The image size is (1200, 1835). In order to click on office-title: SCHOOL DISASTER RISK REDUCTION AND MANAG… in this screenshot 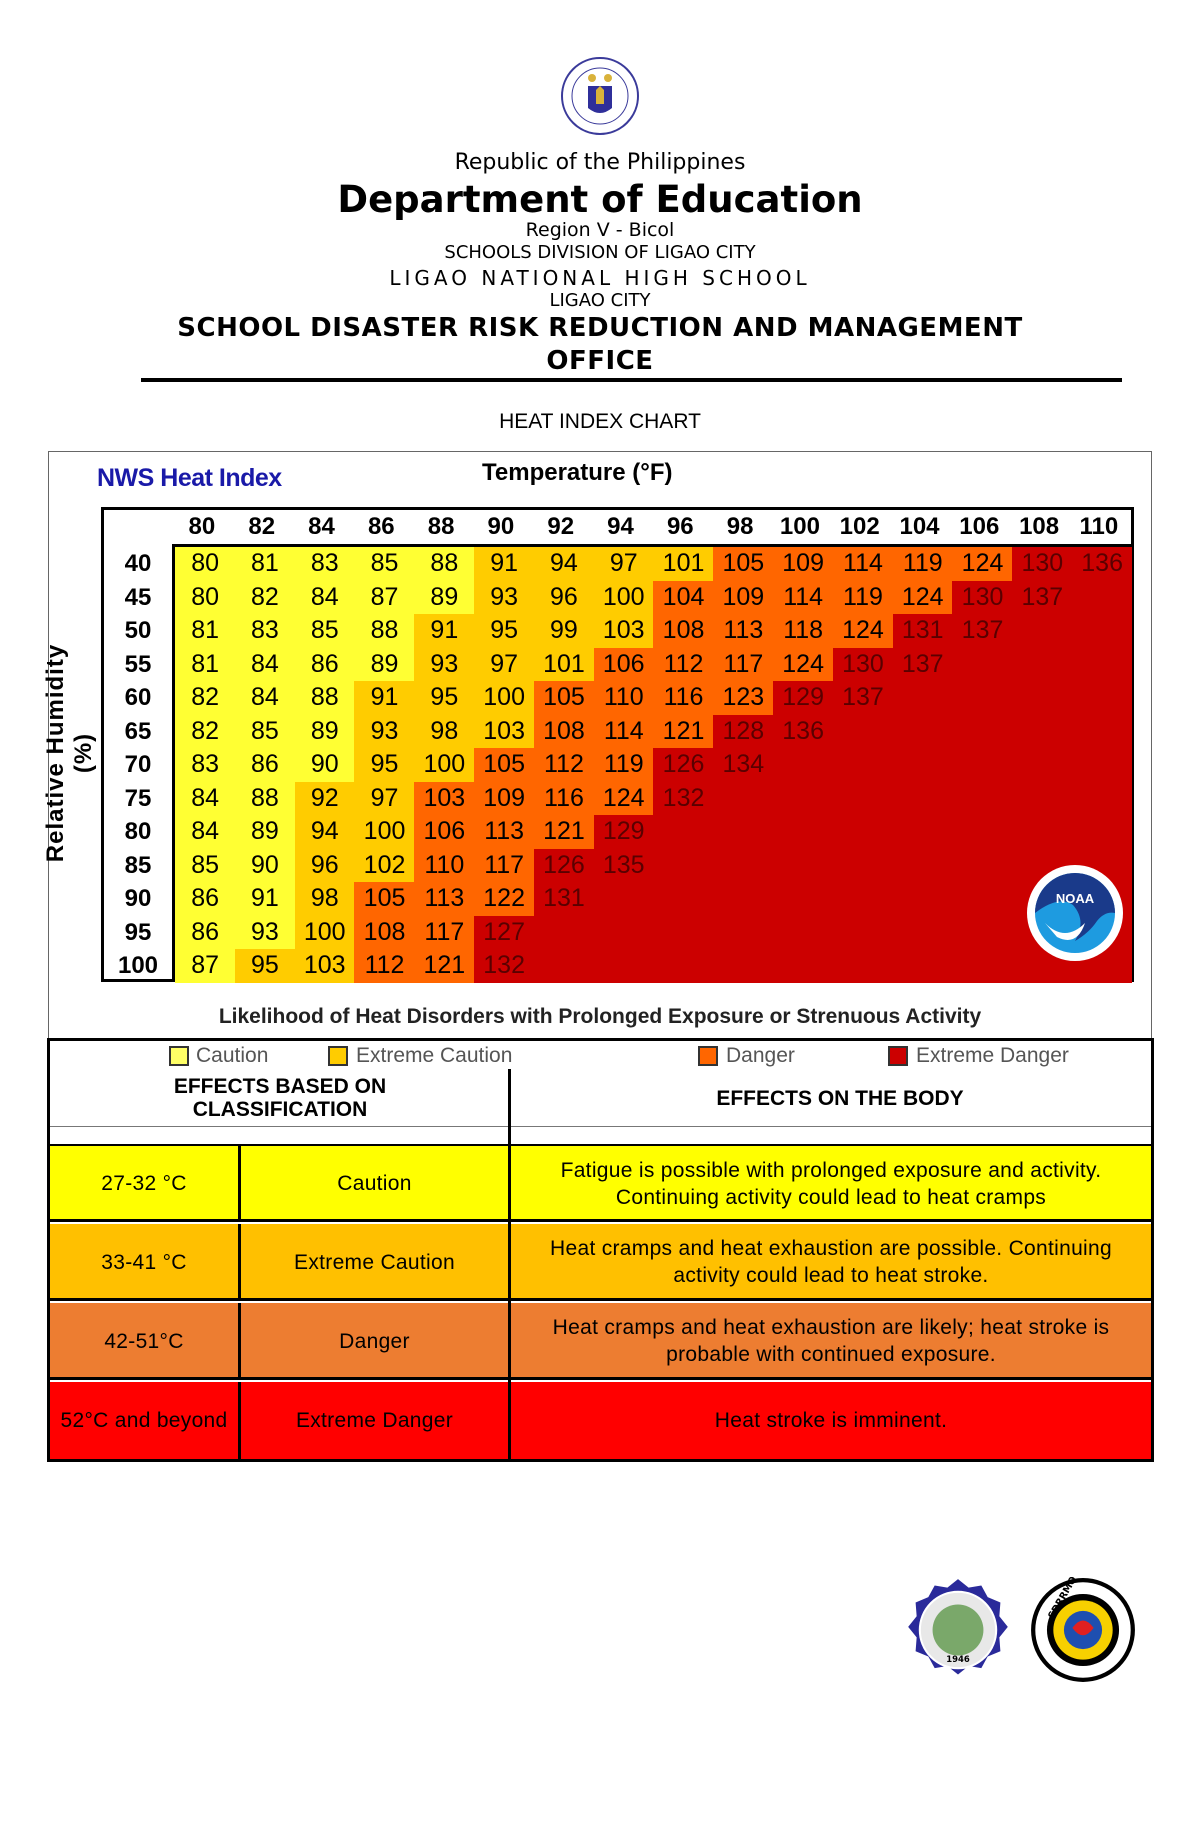, I will do `click(600, 345)`.